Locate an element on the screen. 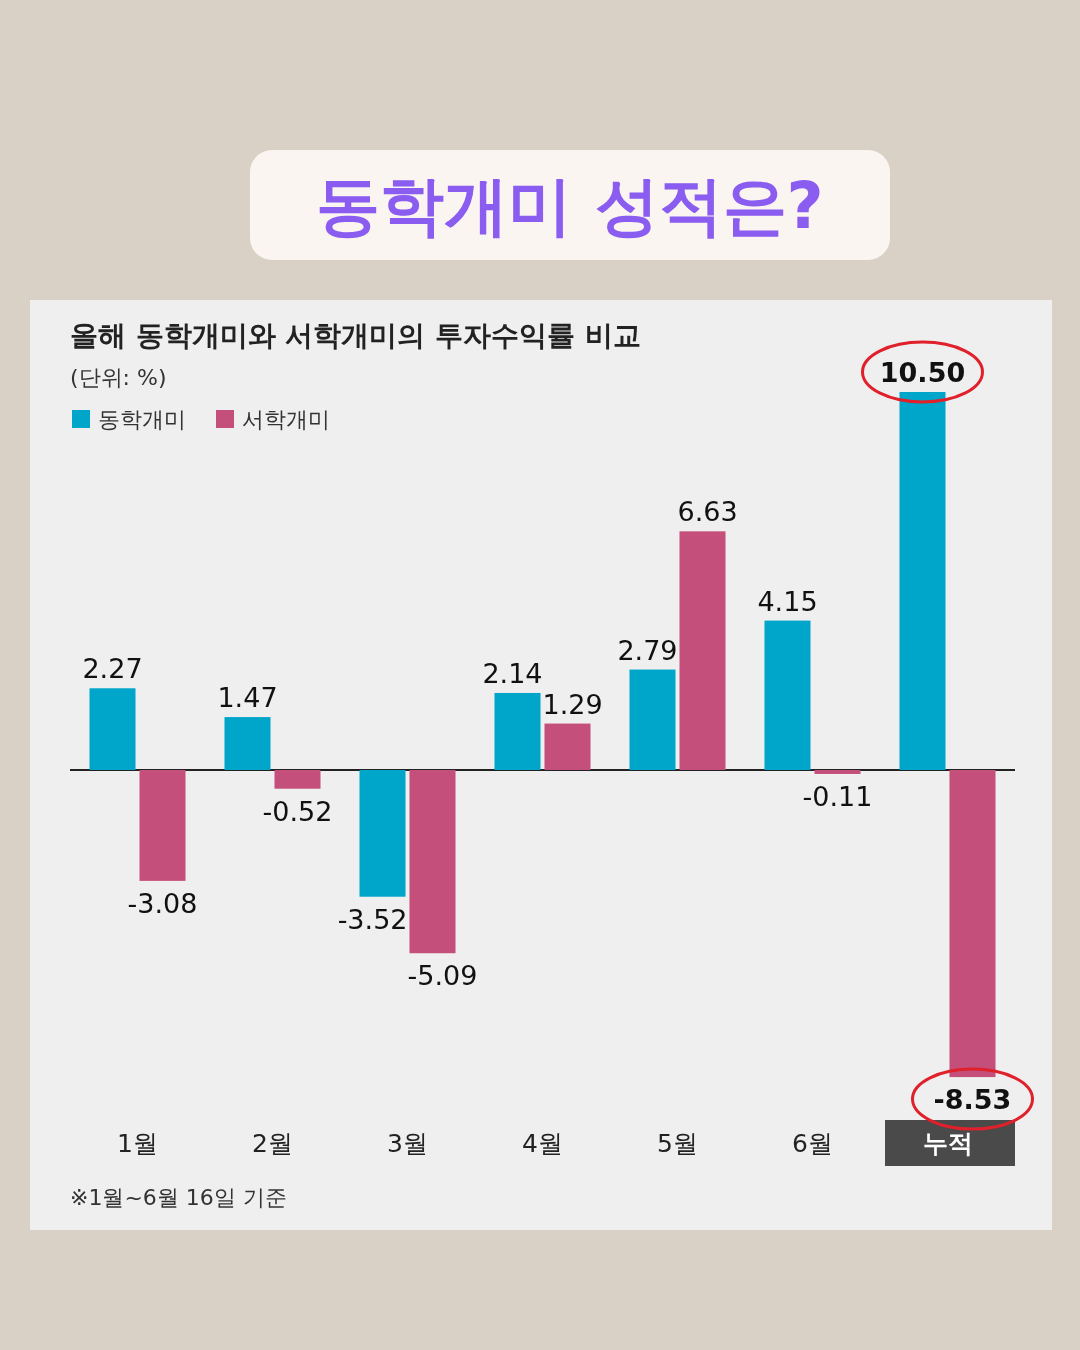 The height and width of the screenshot is (1350, 1080). x-tick-label: 3월 is located at coordinates (407, 1143).